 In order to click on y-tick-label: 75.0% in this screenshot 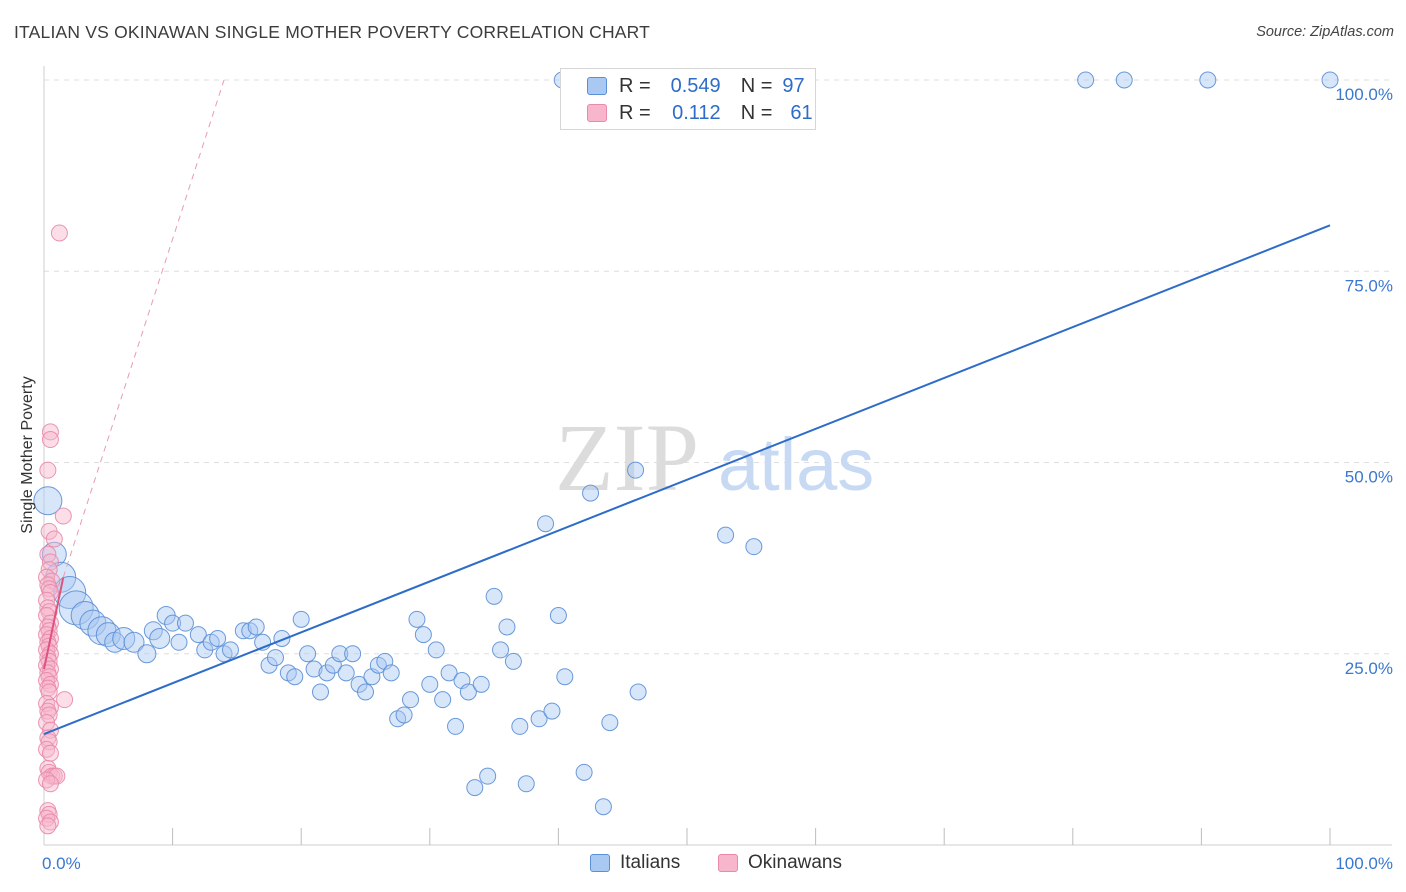, I will do `click(1369, 285)`.